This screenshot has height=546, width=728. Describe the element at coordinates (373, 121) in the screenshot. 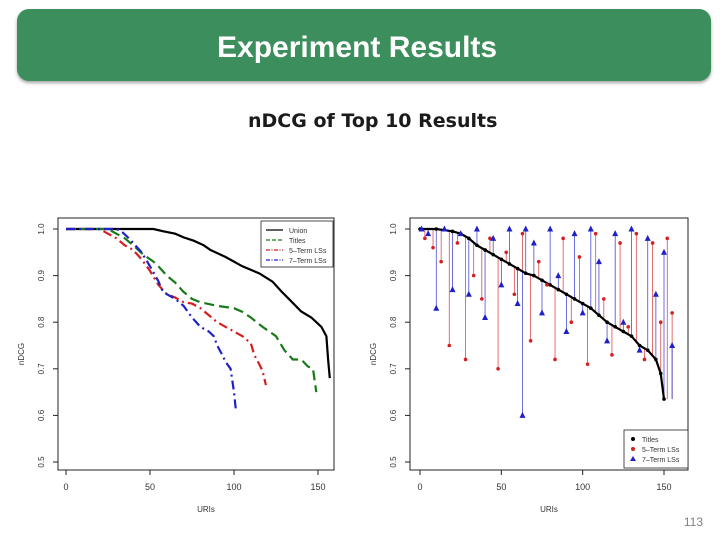

I see `slide-subtitle: nDCG of Top 10 Results` at that location.